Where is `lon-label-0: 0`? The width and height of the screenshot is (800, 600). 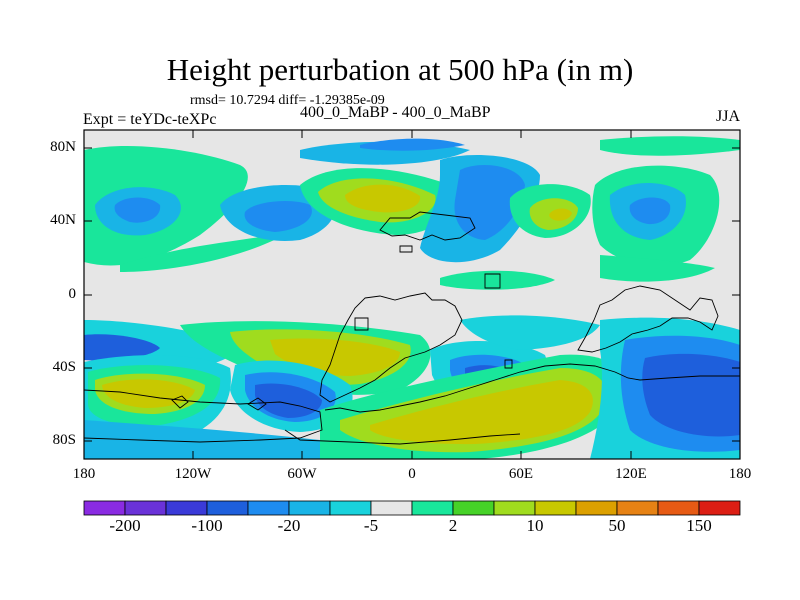 lon-label-0: 0 is located at coordinates (412, 474).